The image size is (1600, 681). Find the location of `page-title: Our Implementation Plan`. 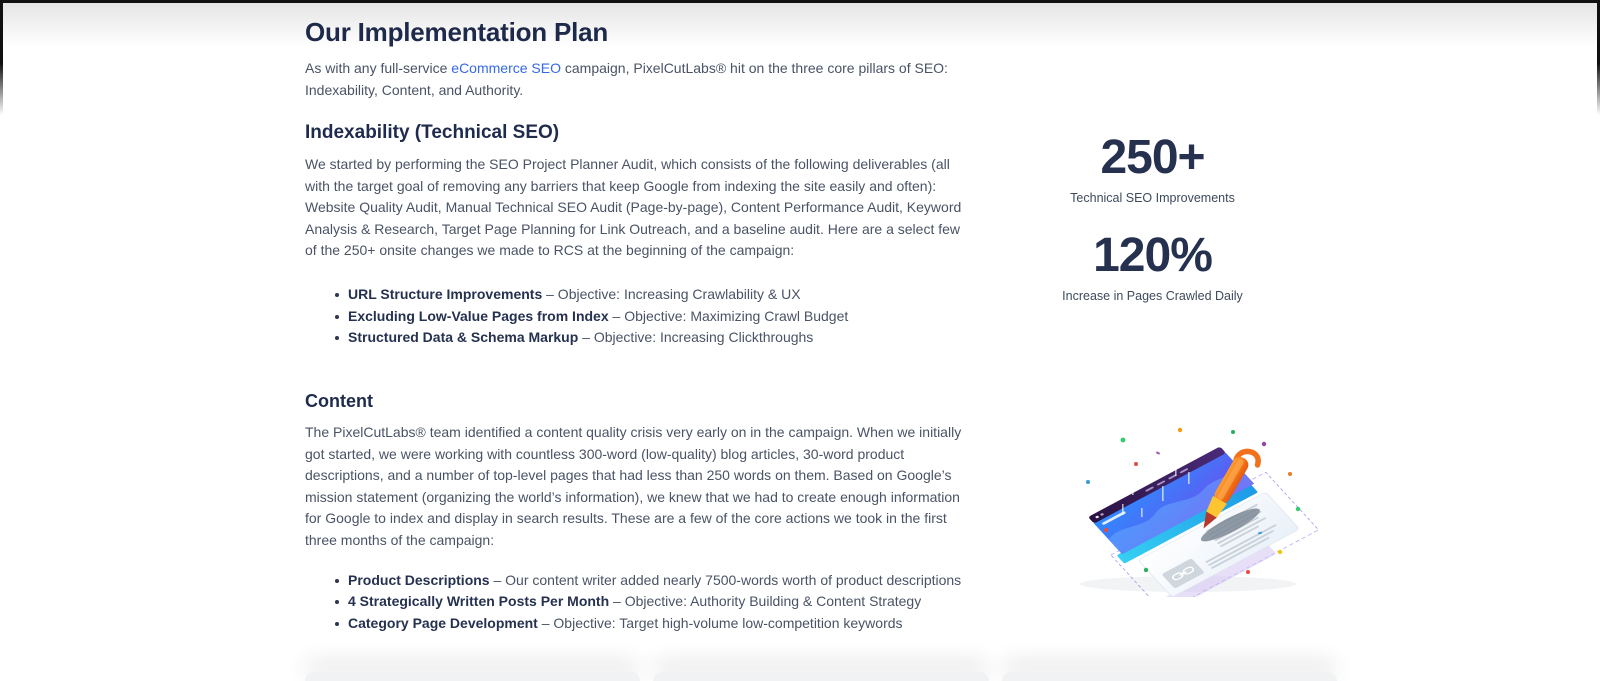

page-title: Our Implementation Plan is located at coordinates (457, 32).